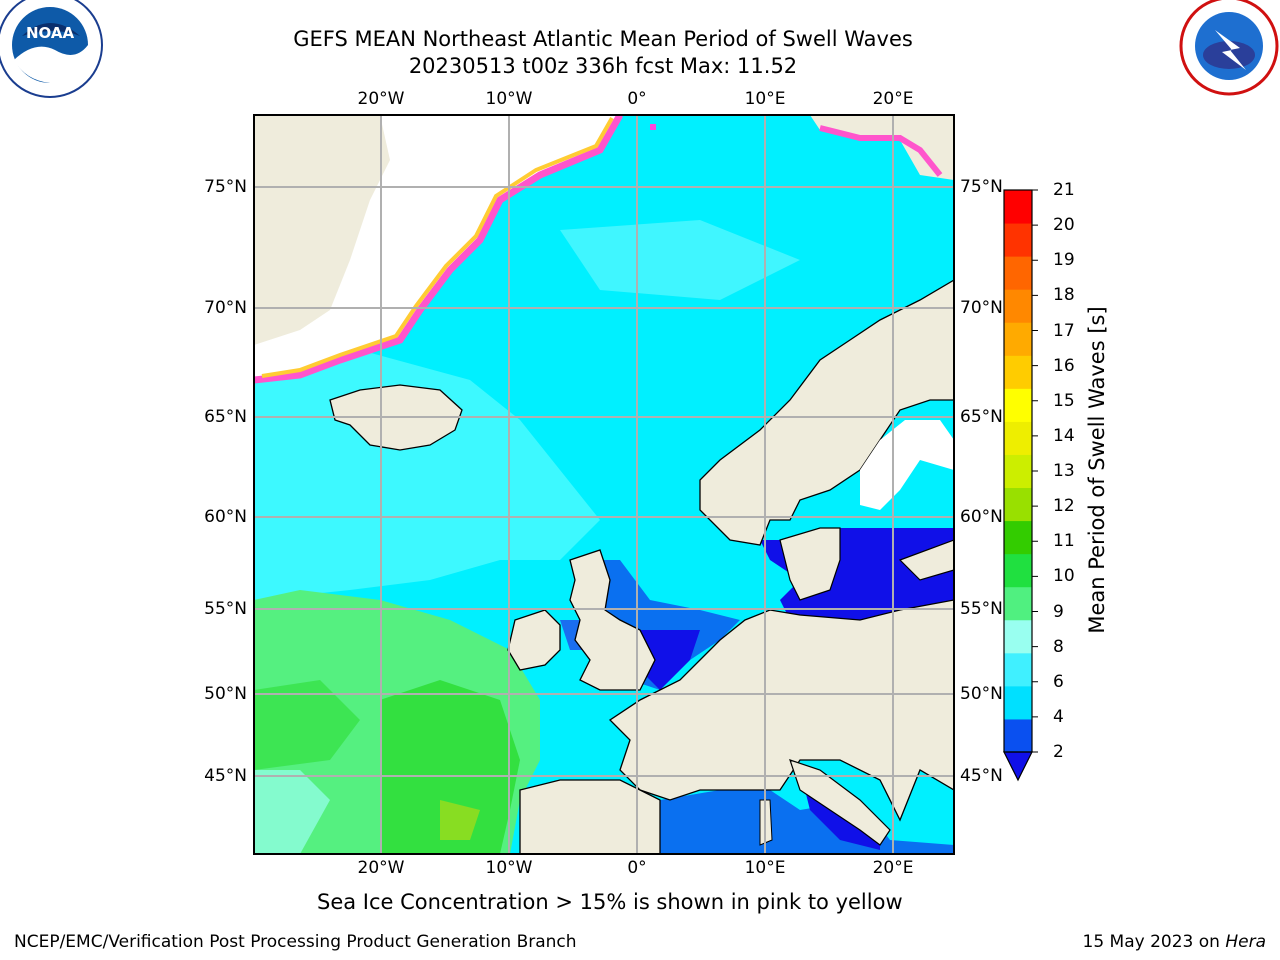  Describe the element at coordinates (1064, 400) in the screenshot. I see `colorbar-tick-label: 15` at that location.